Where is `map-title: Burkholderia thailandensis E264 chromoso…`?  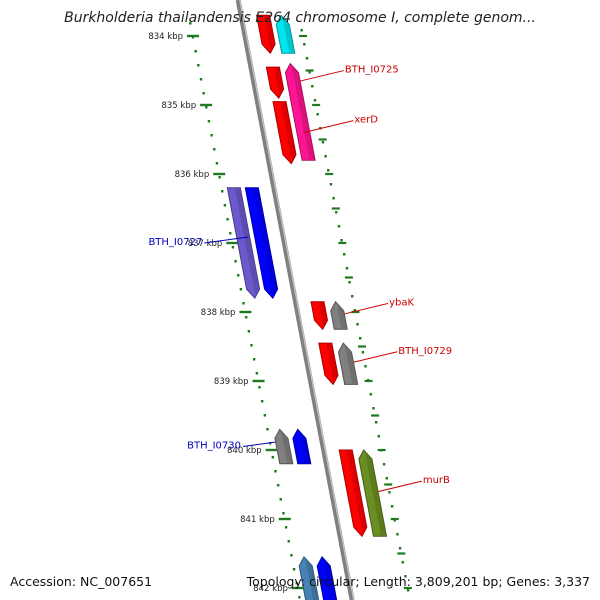 map-title: Burkholderia thailandensis E264 chromoso… is located at coordinates (300, 18).